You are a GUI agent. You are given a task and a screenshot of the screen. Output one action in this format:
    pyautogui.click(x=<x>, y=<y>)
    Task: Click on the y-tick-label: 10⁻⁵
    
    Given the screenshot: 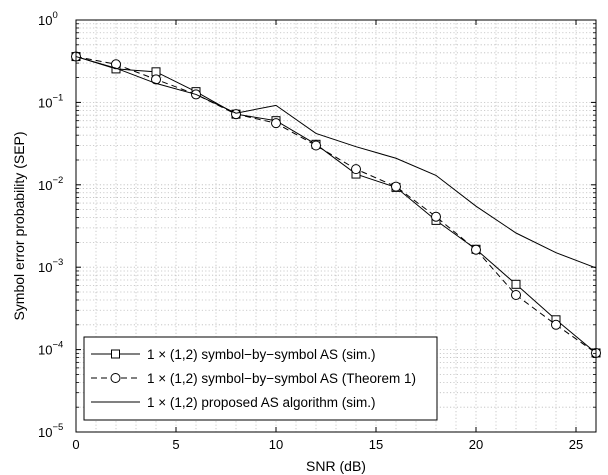 What is the action you would take?
    pyautogui.click(x=50, y=431)
    